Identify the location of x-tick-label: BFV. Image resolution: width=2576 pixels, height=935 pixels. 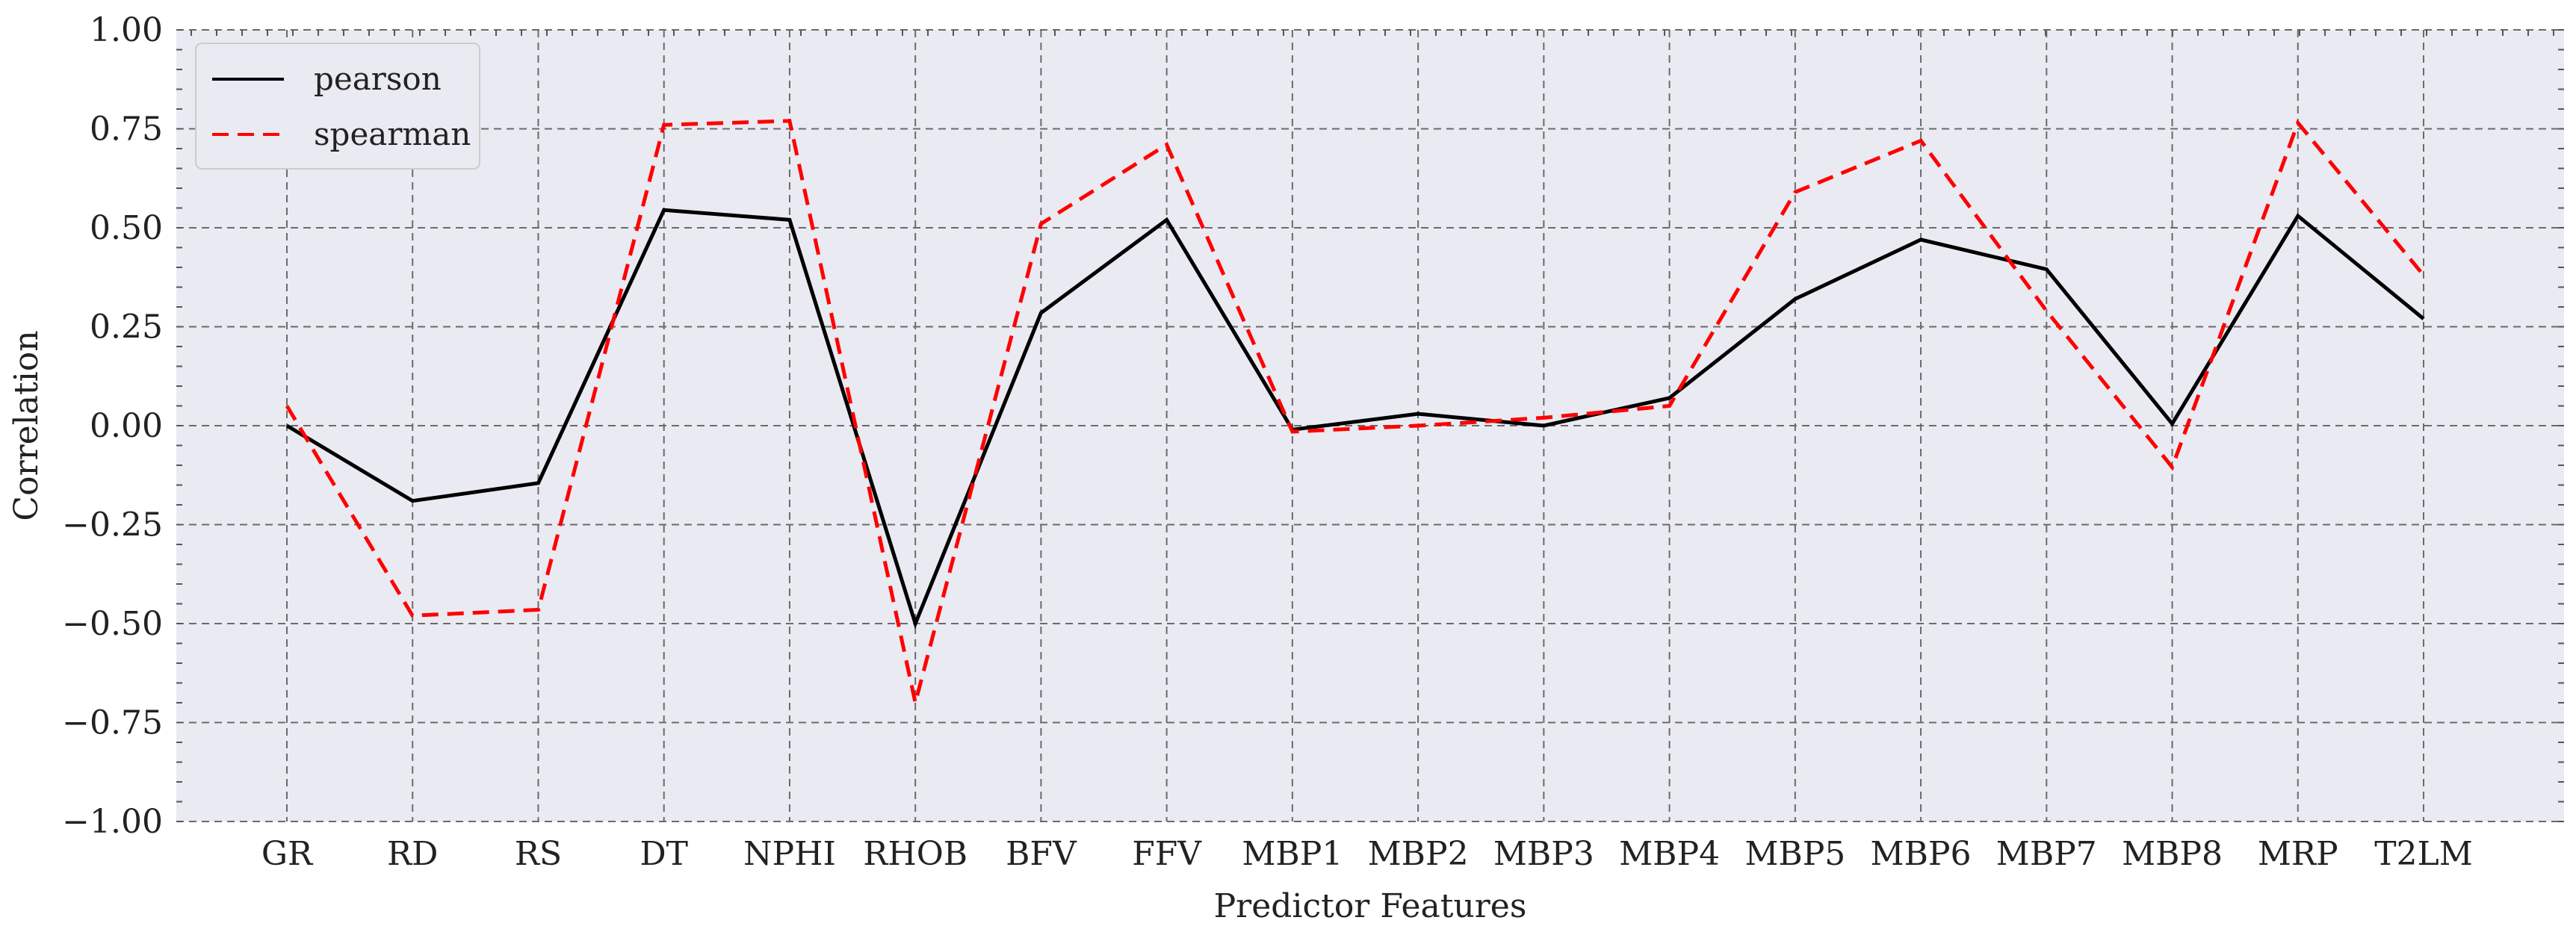
(1041, 854).